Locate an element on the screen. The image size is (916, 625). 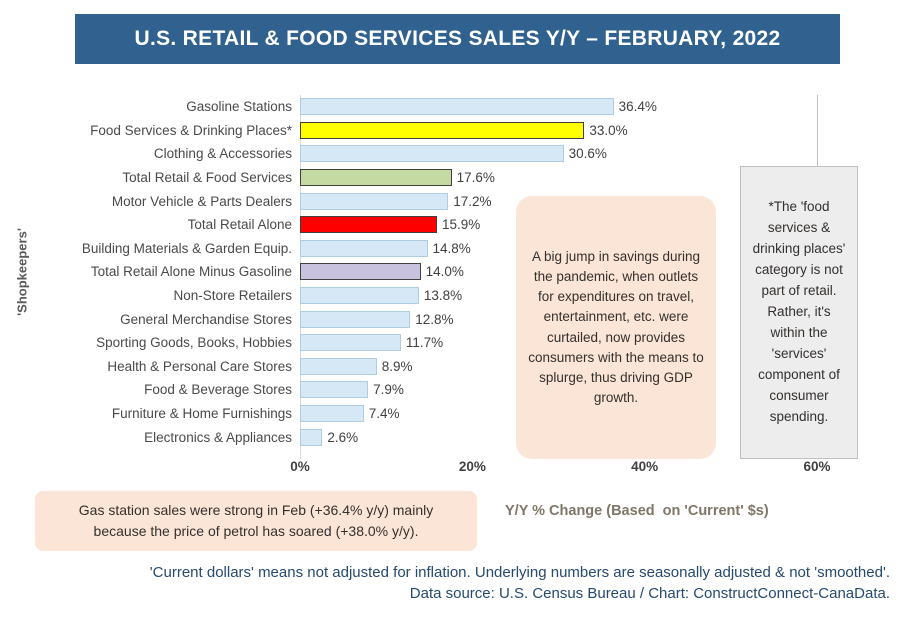
bar-track: 36.4% is located at coordinates (608, 107).